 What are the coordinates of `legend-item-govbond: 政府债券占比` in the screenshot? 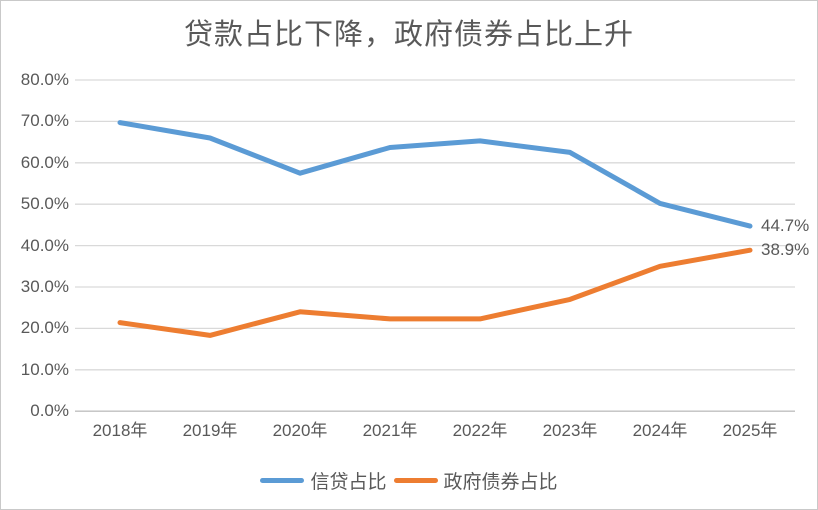 It's located at (475, 480).